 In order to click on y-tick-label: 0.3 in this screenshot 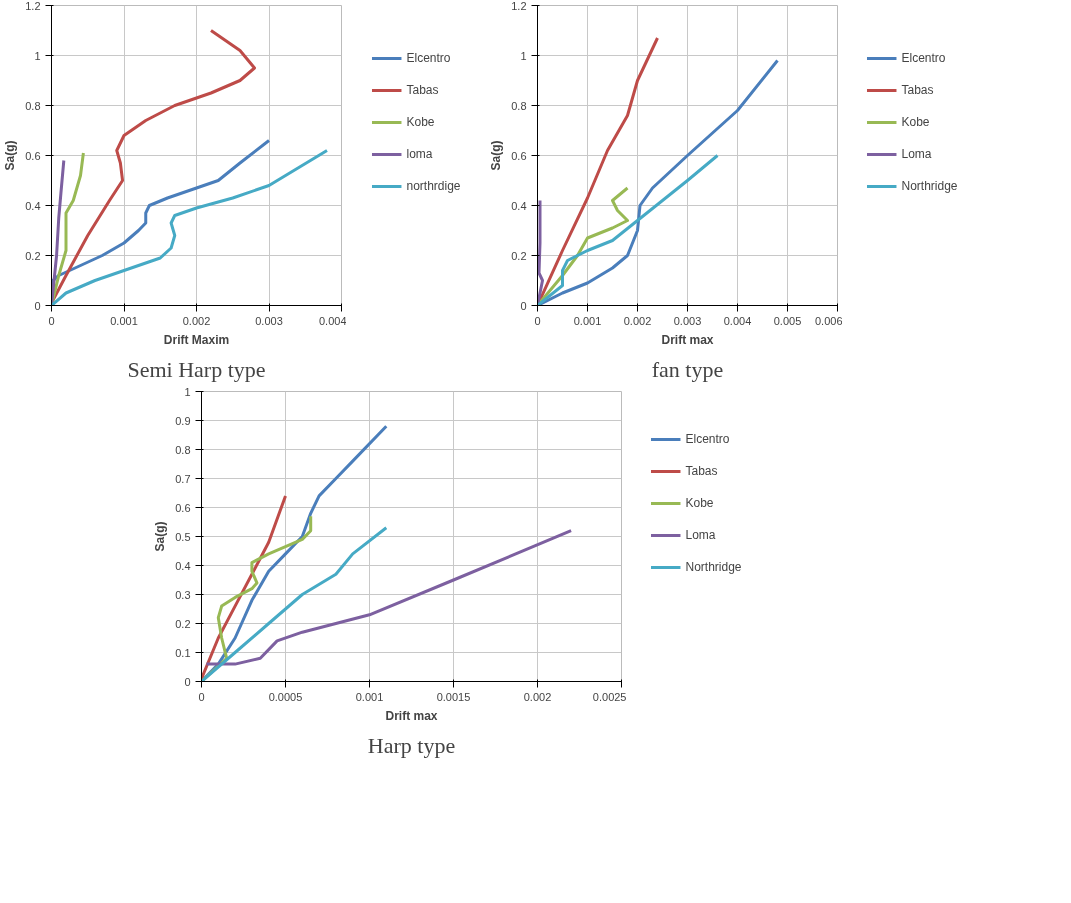, I will do `click(183, 594)`.